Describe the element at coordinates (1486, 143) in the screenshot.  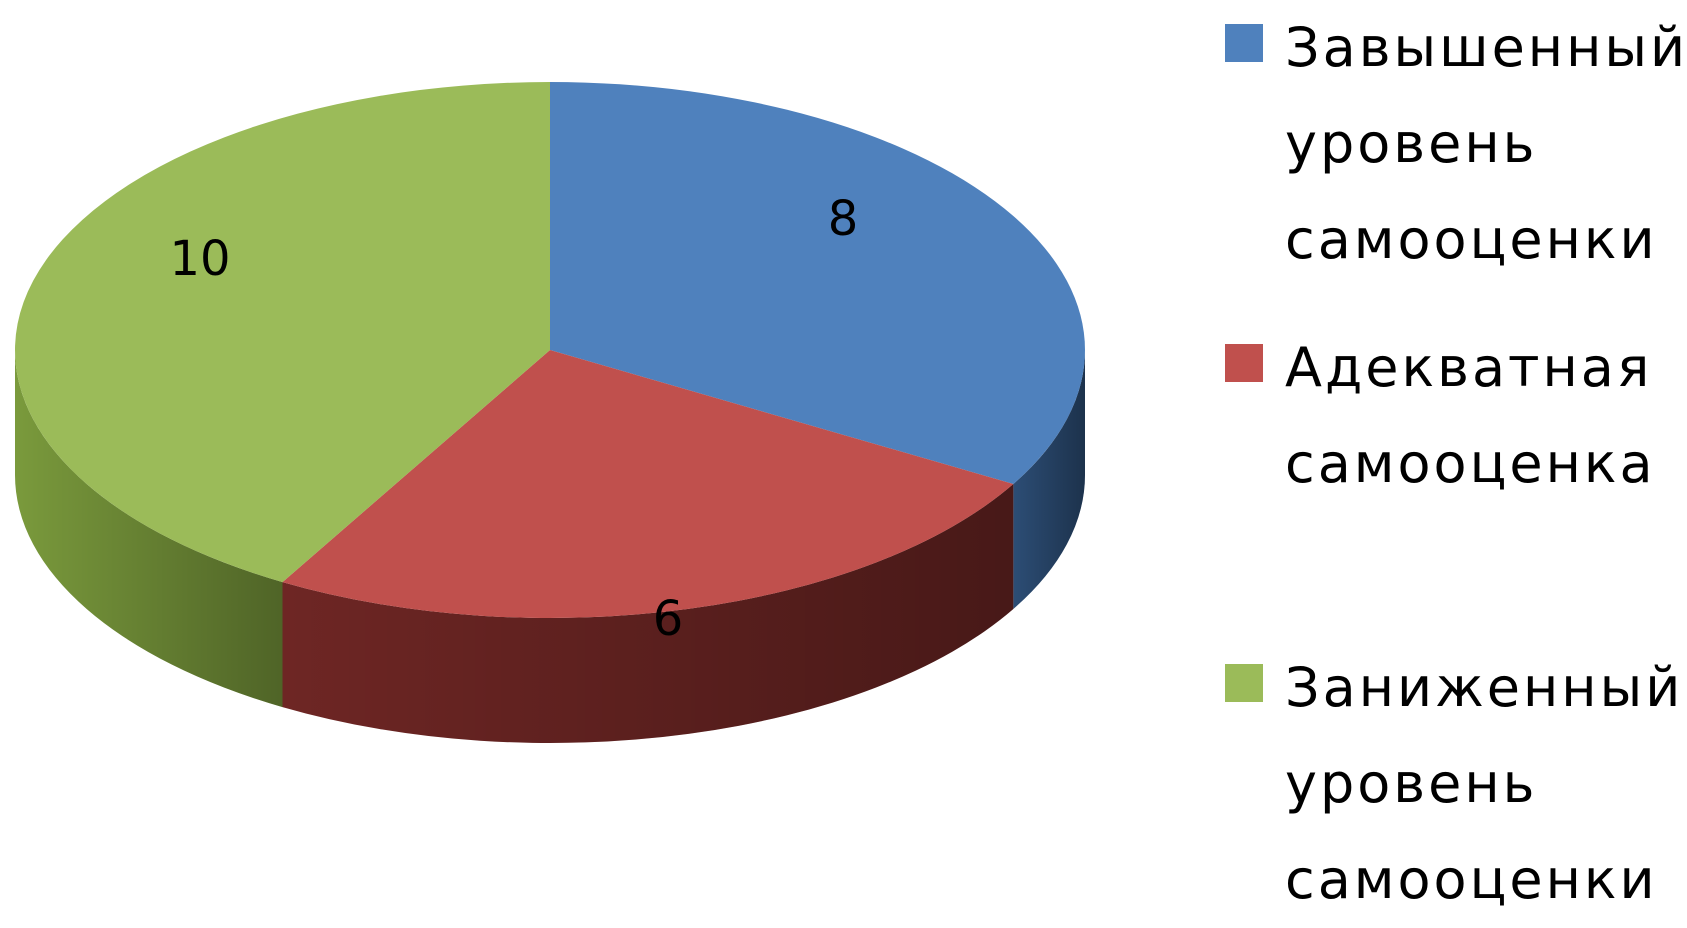
I see `legend-label-high: Завышенный уровень самооценки` at that location.